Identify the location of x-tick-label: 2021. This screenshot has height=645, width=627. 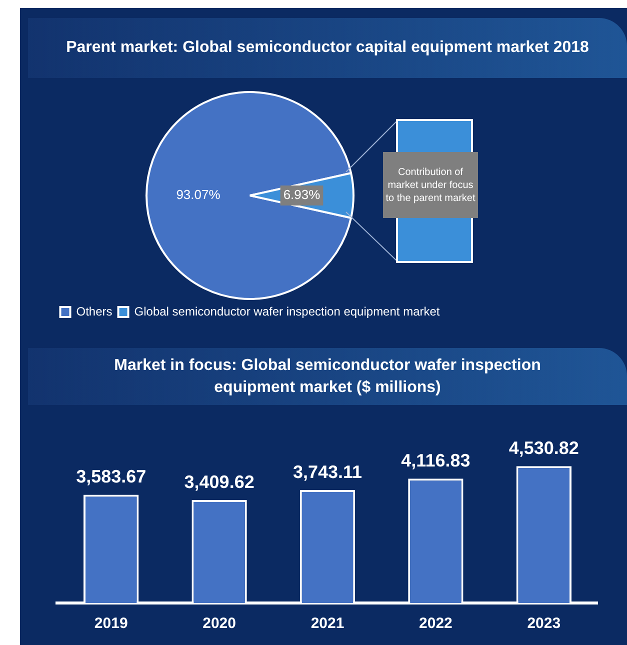
(327, 623).